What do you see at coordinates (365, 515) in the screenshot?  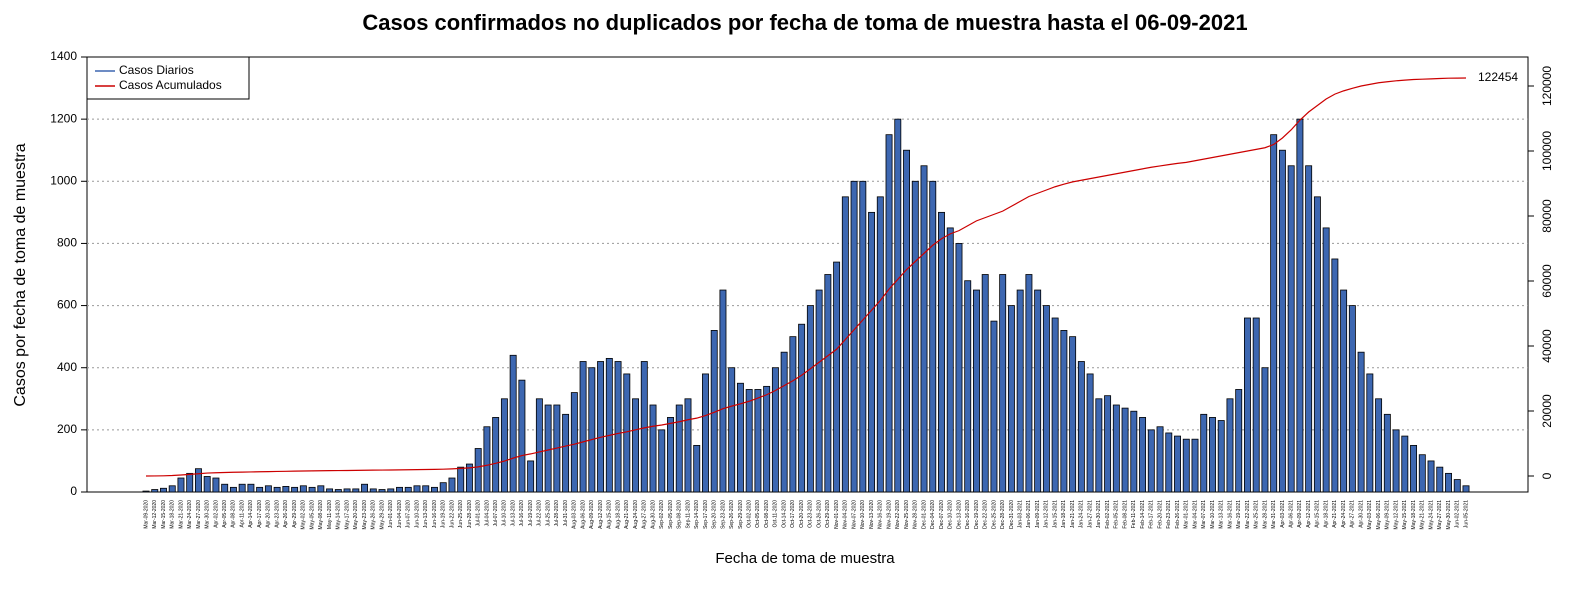 I see `x-tick-label: May-23-2020` at bounding box center [365, 515].